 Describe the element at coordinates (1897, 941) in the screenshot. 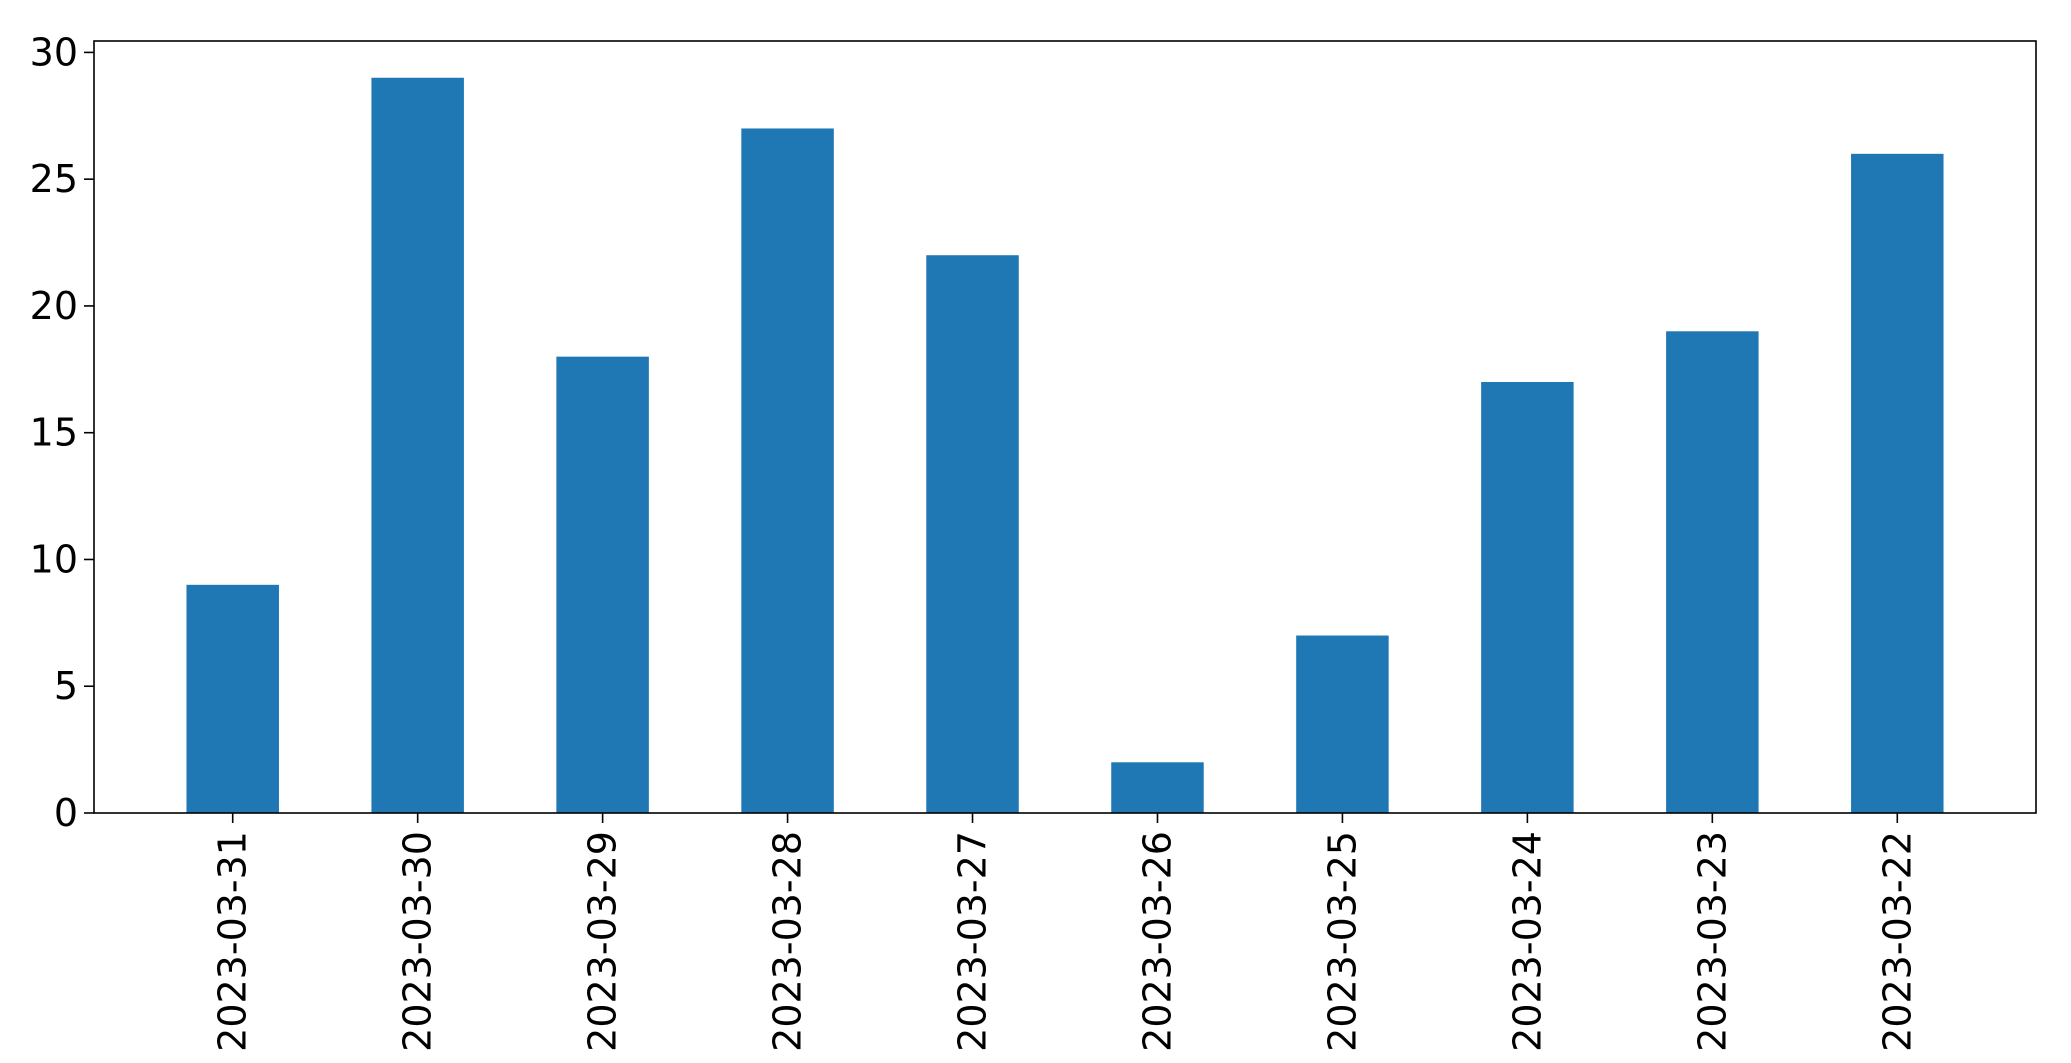

I see `x-tick-label: 2023-03-22` at that location.